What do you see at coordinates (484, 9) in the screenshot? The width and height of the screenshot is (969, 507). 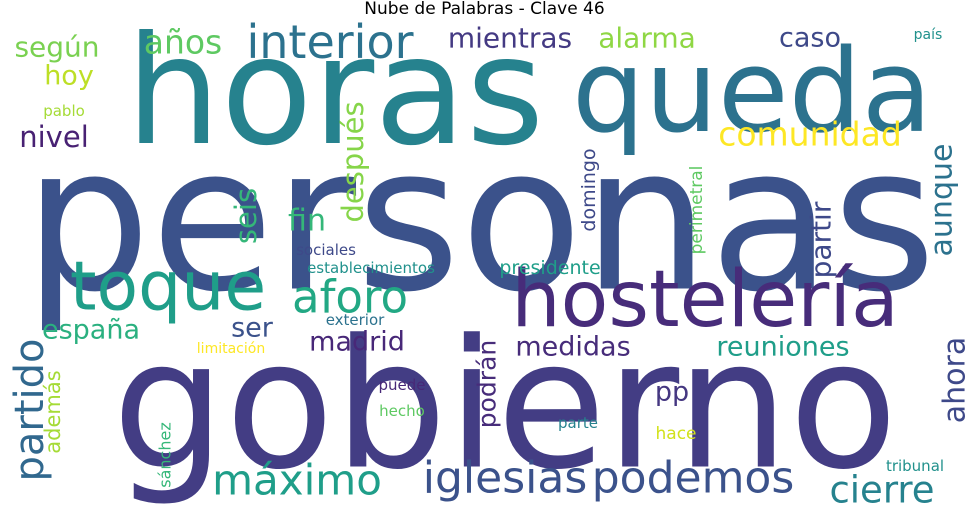 I see `chart-title: Nube de Palabras - Clave 46` at bounding box center [484, 9].